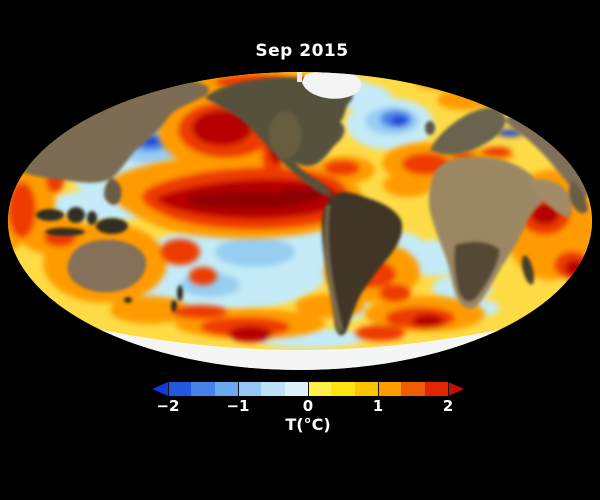 The image size is (600, 500). What do you see at coordinates (308, 424) in the screenshot?
I see `colorbar-unit-label: T(°C)` at bounding box center [308, 424].